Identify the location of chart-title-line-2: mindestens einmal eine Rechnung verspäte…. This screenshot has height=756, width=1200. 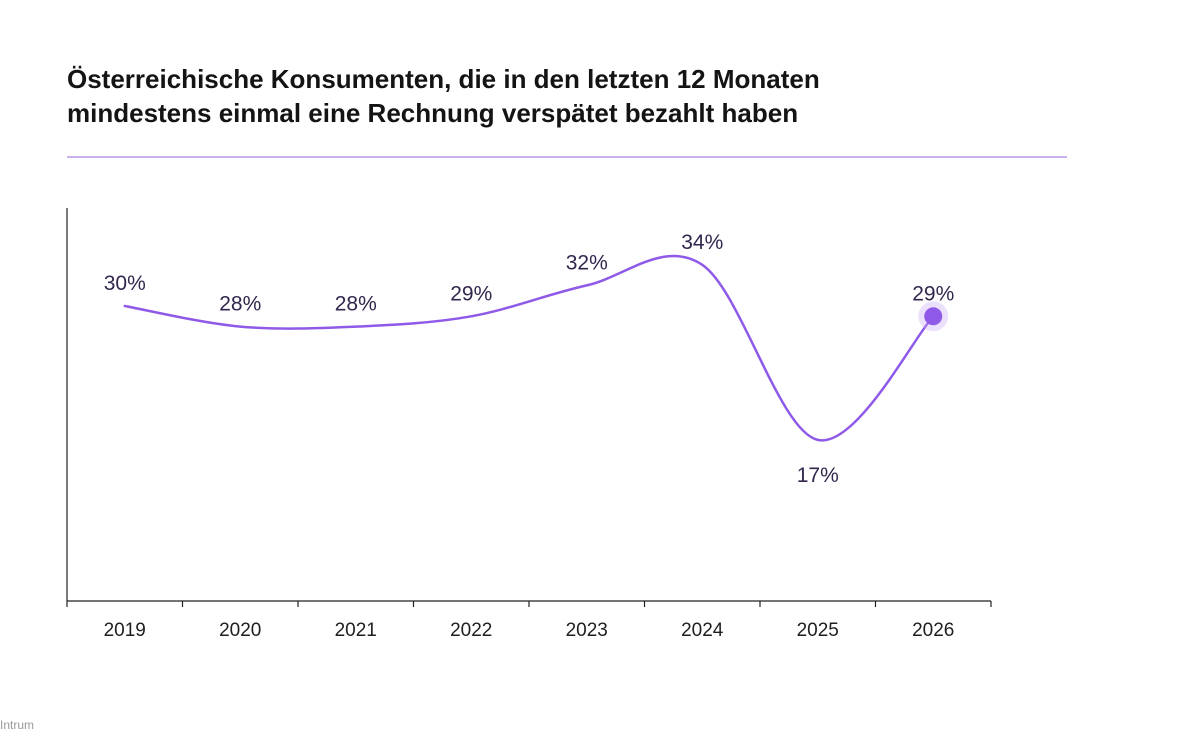
(433, 113).